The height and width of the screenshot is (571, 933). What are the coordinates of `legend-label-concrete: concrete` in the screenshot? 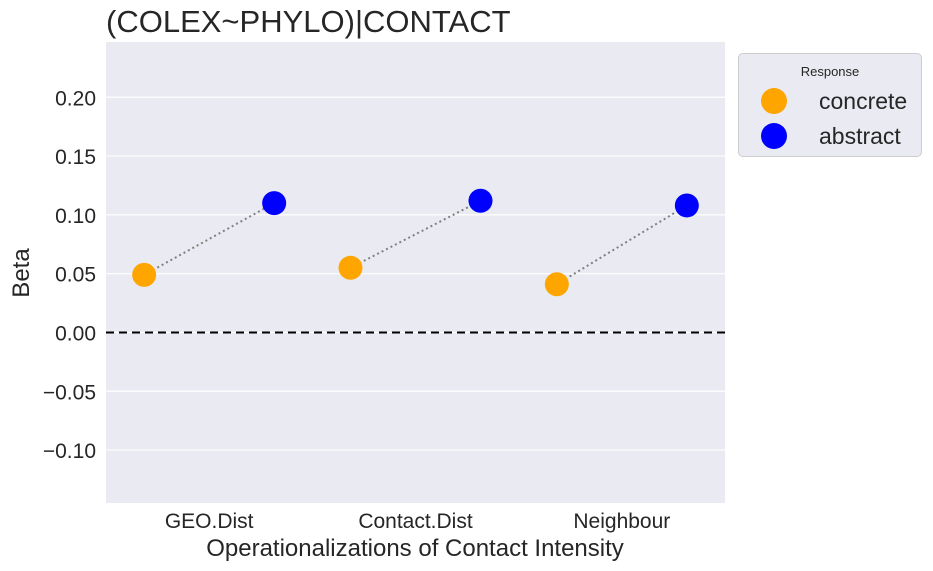 It's located at (863, 100).